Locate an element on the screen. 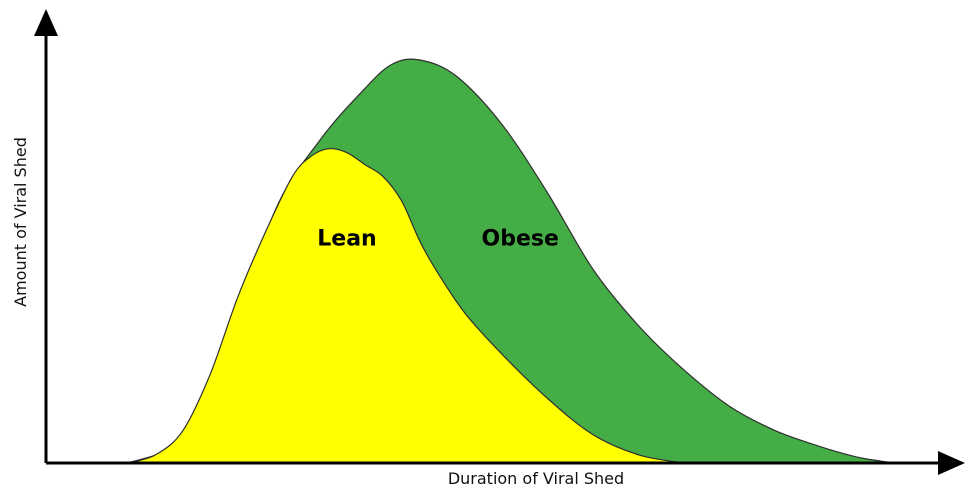 This screenshot has height=497, width=976. series-label-obese: Obese is located at coordinates (520, 238).